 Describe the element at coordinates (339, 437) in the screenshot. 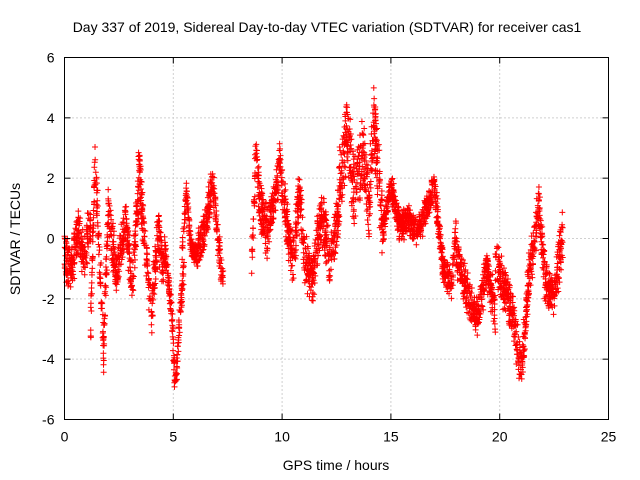

I see `x-tick-labels: 0 5 10 15 20 25` at that location.